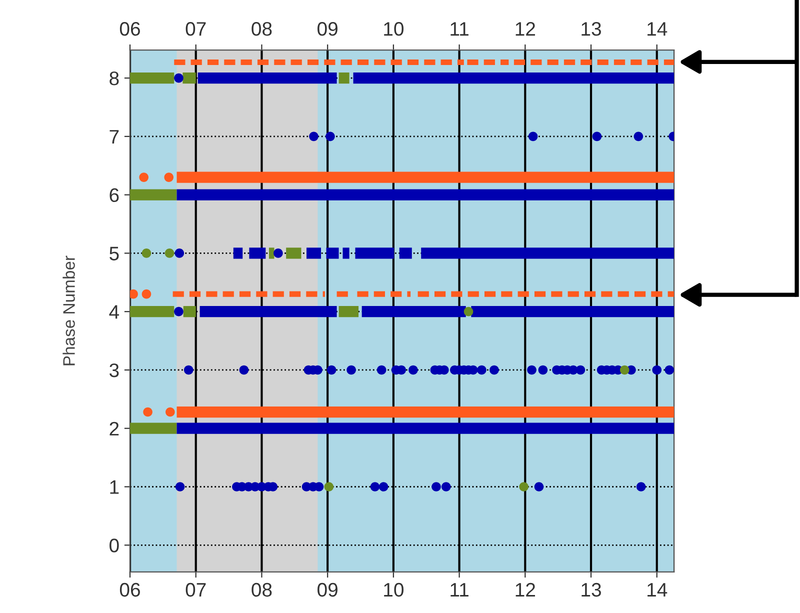 Image resolution: width=800 pixels, height=613 pixels. Describe the element at coordinates (114, 429) in the screenshot. I see `y-tick-label: 2` at that location.